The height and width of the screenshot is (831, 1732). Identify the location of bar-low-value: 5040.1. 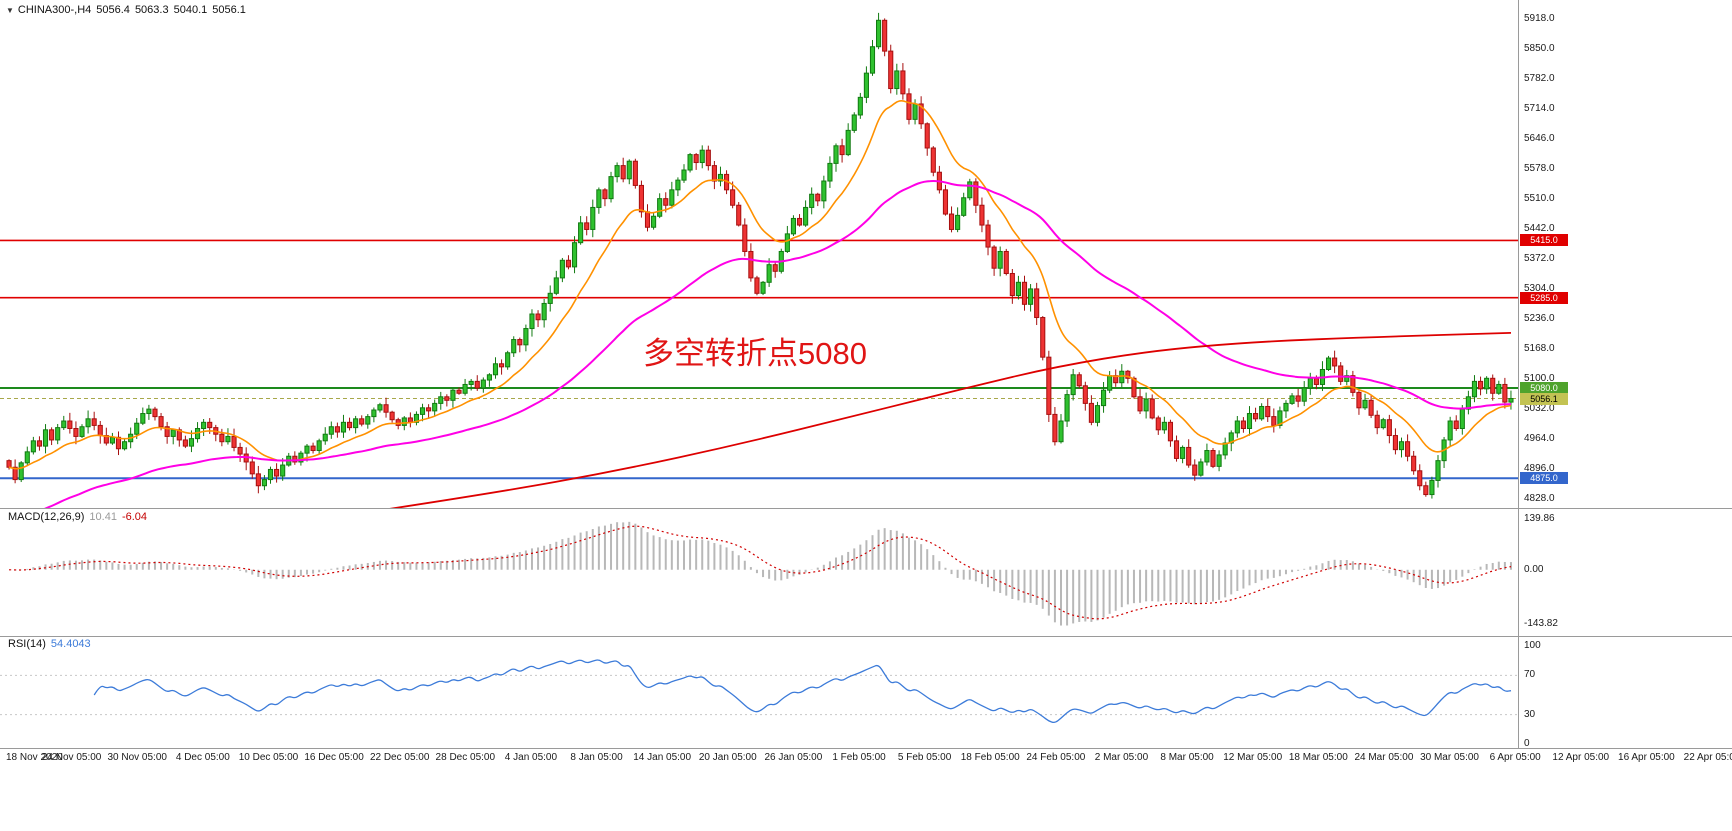
(190, 10).